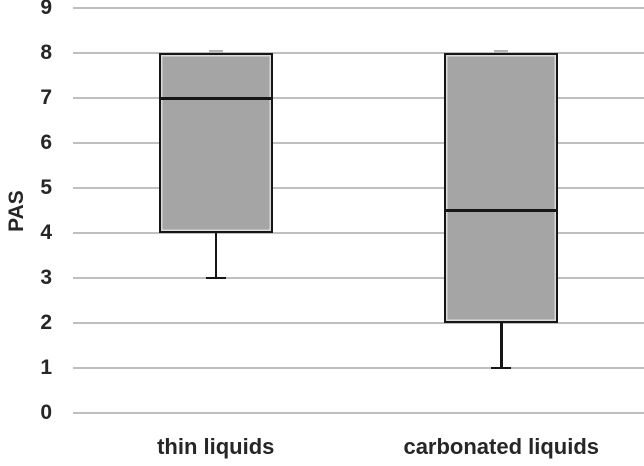  What do you see at coordinates (46, 52) in the screenshot?
I see `y-tick-label: 8` at bounding box center [46, 52].